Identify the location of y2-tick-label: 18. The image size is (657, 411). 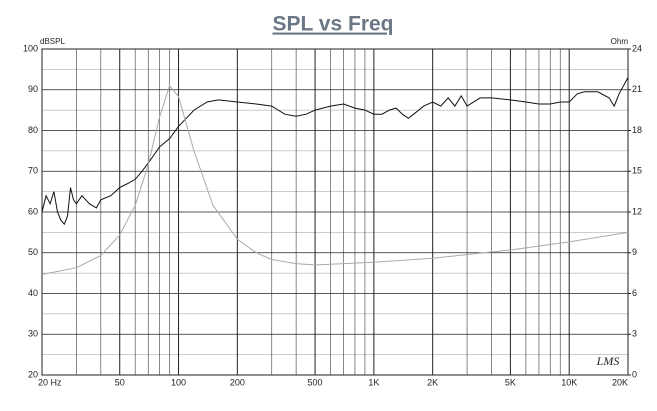
(637, 130).